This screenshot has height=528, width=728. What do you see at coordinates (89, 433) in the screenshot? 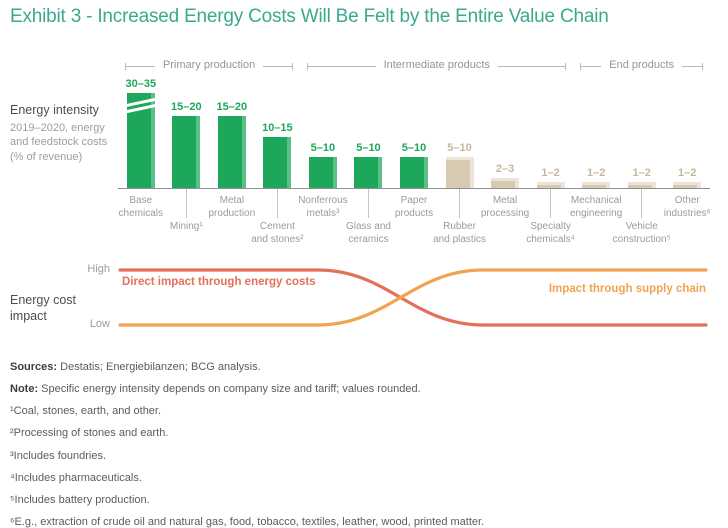
I see `note-text: ²Processing of stones and earth.` at bounding box center [89, 433].